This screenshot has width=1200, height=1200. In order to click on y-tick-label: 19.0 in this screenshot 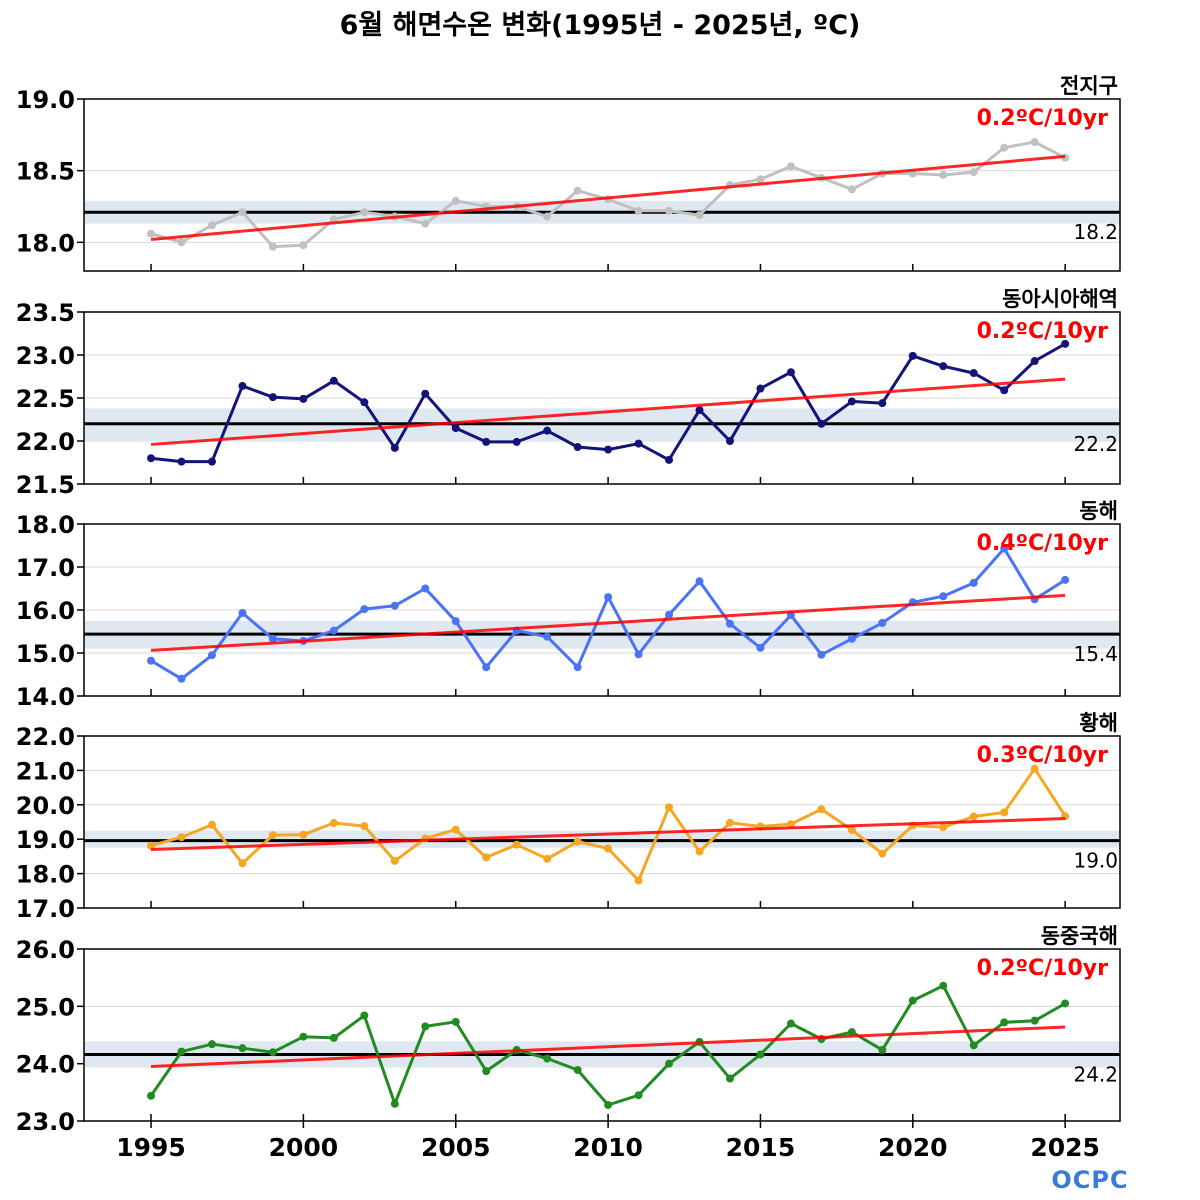, I will do `click(45, 100)`.